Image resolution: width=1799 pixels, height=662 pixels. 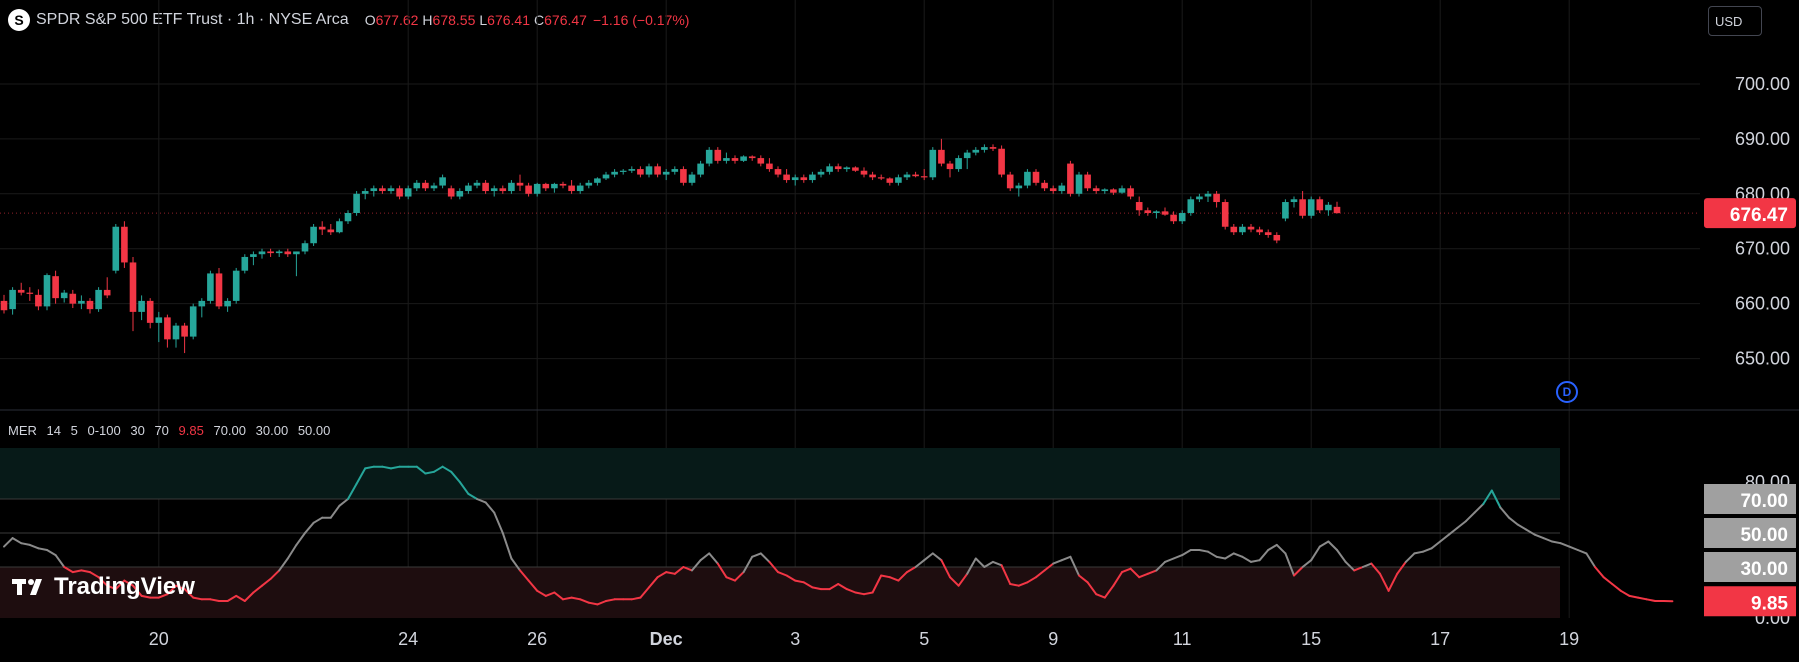 I want to click on indicator-level-label-text: 30.00, so click(x=1764, y=569).